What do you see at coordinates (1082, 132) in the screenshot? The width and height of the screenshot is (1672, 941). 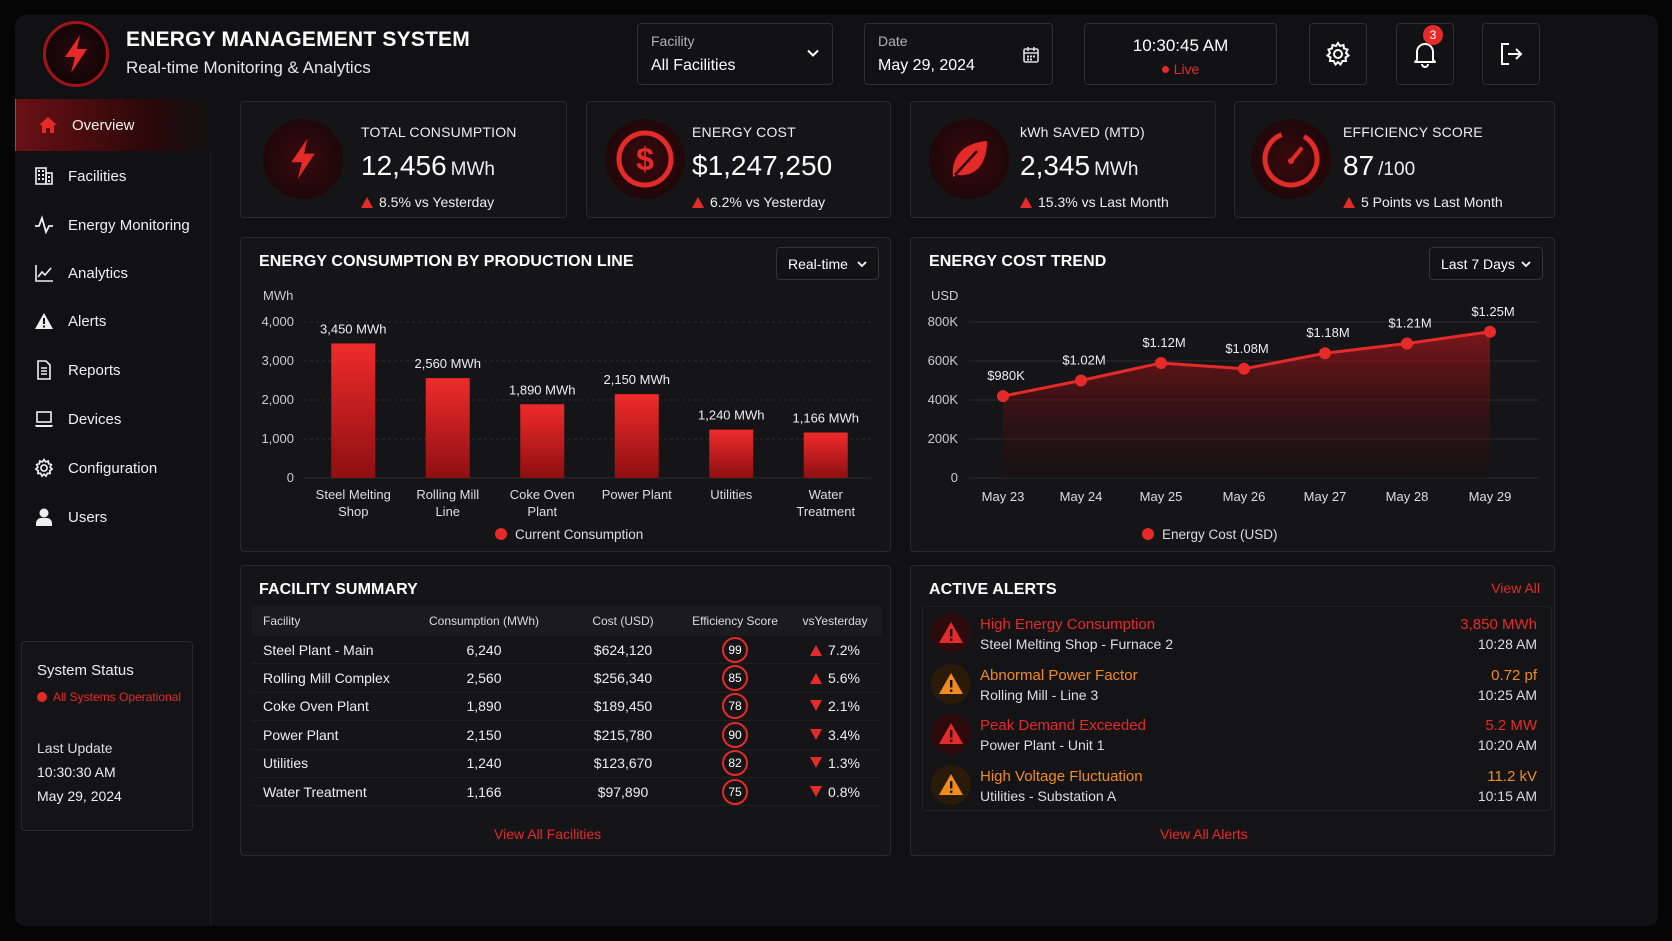 I see `kpi-label: kWh SAVED (MTD)` at bounding box center [1082, 132].